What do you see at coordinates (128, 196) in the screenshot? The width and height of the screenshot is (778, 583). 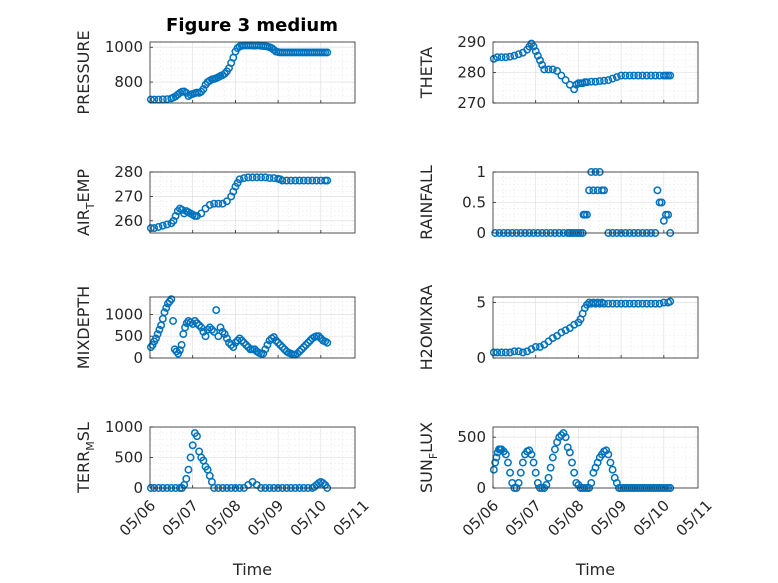 I see `y-tick-label: 270` at bounding box center [128, 196].